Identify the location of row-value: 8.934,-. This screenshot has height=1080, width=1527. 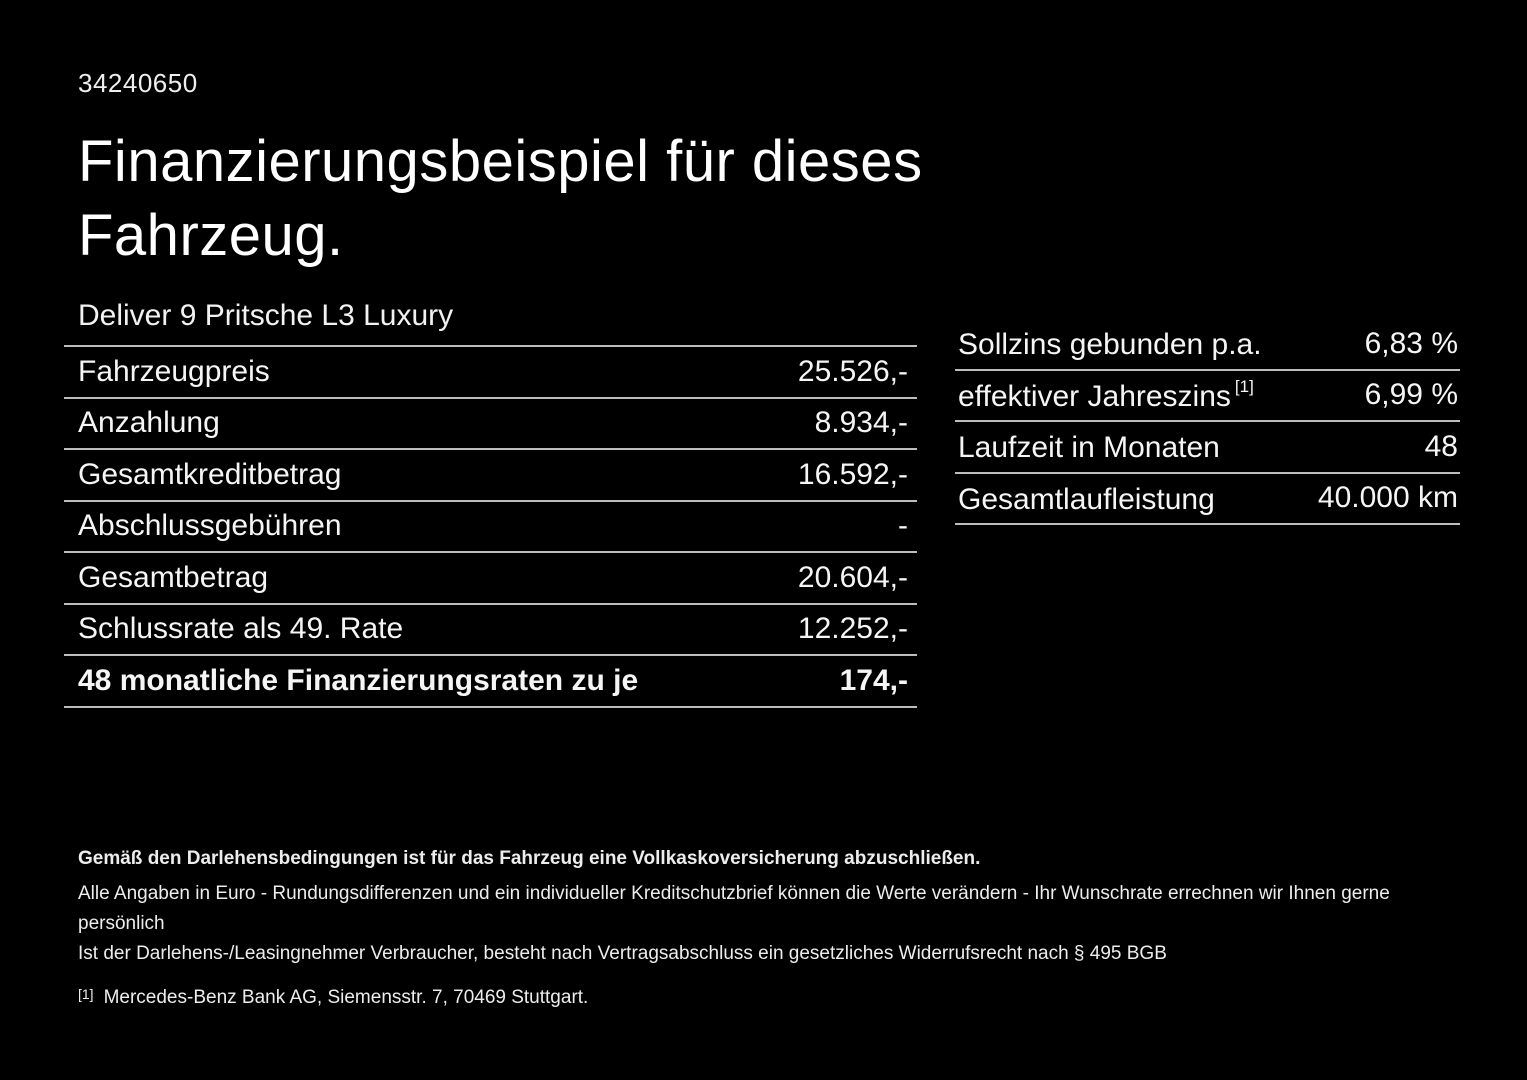
(861, 423).